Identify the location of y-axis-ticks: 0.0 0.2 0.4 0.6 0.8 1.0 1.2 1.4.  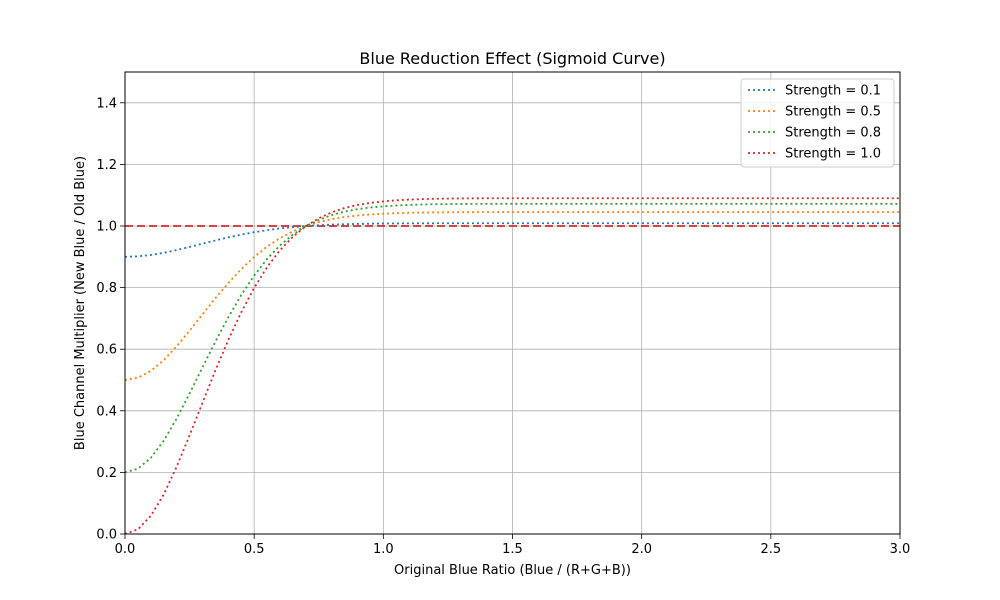
(110, 319).